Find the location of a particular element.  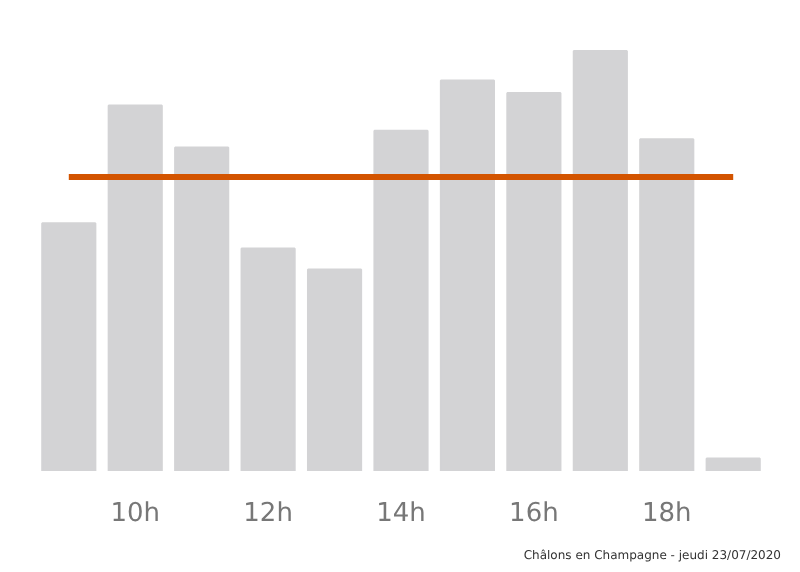

x-tick-label: 16h is located at coordinates (534, 514).